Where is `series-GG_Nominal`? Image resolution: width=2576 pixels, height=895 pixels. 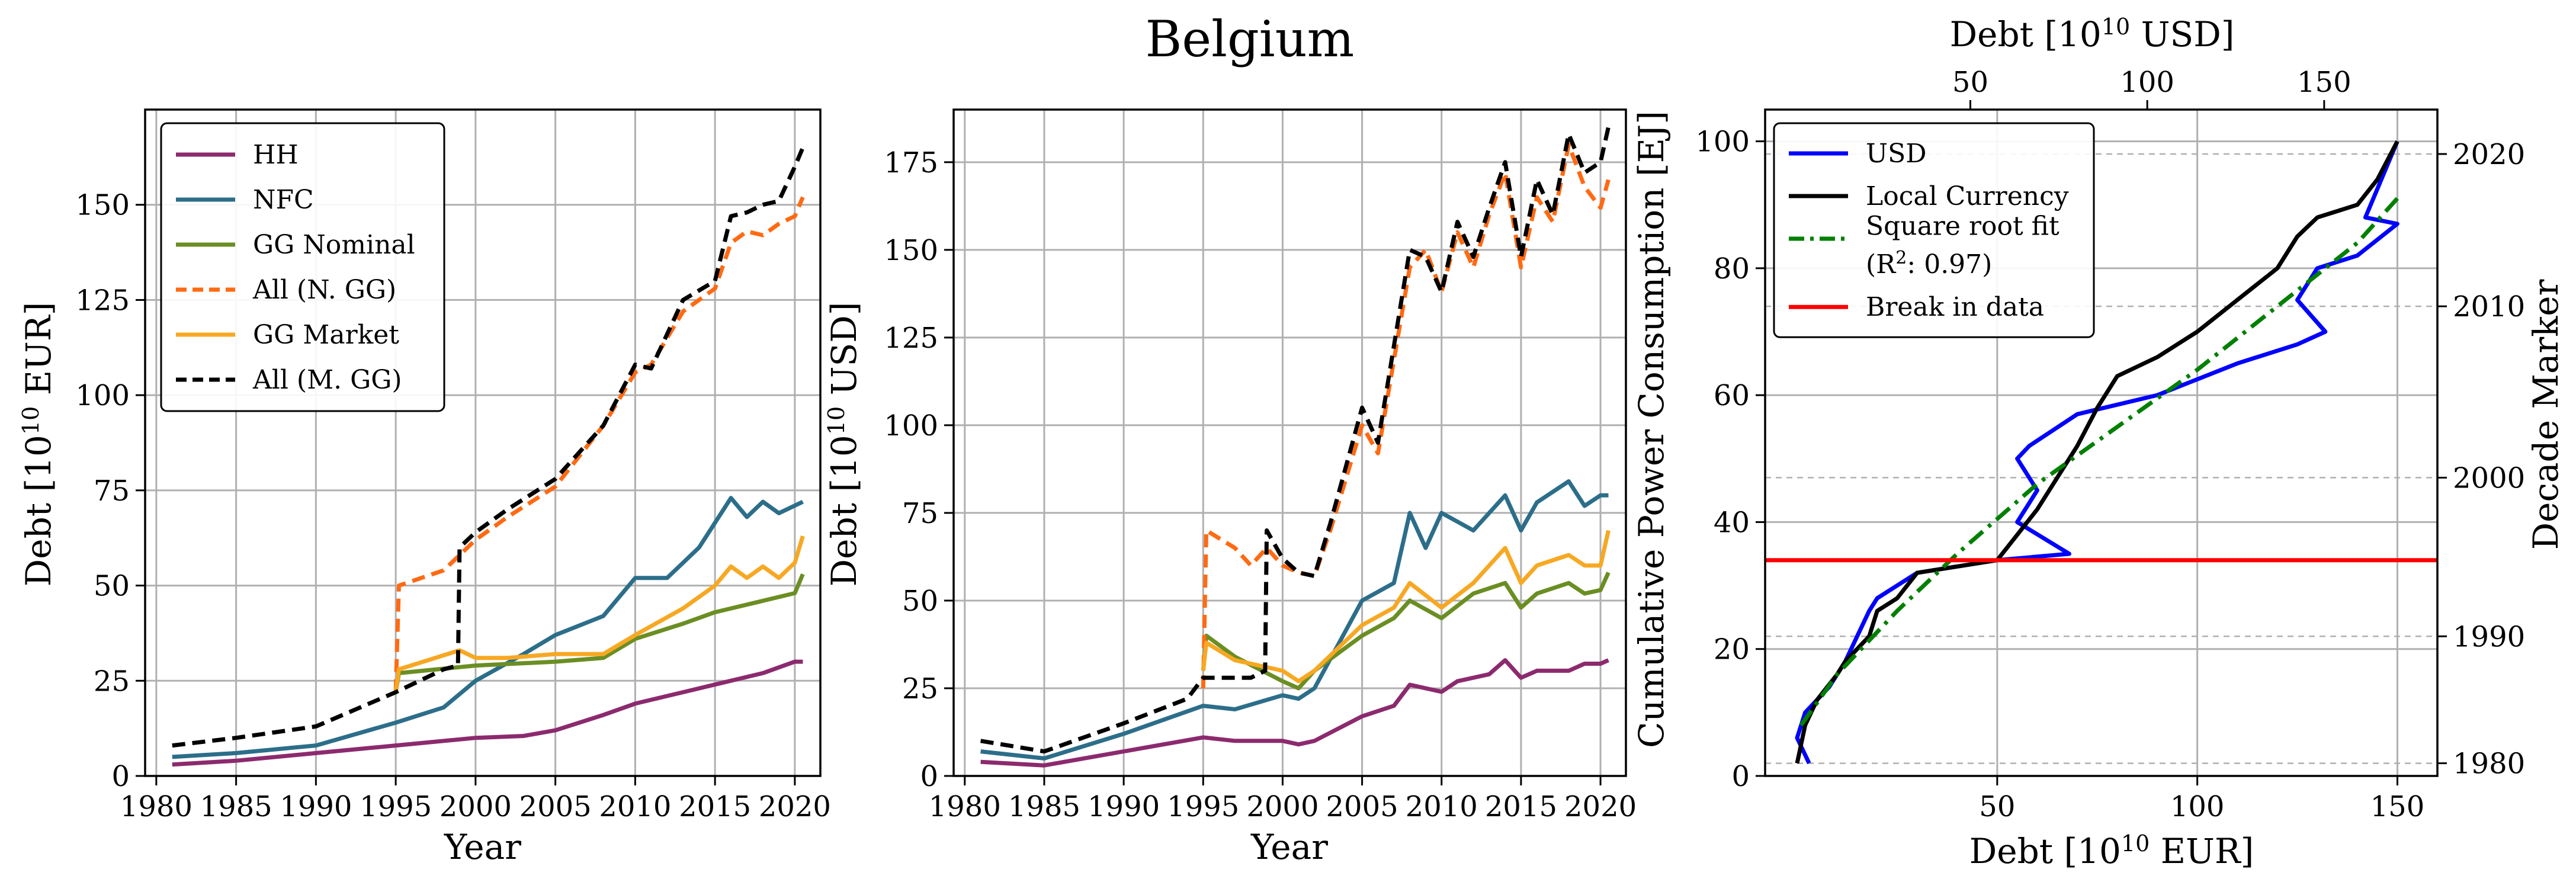 series-GG_Nominal is located at coordinates (1406, 631).